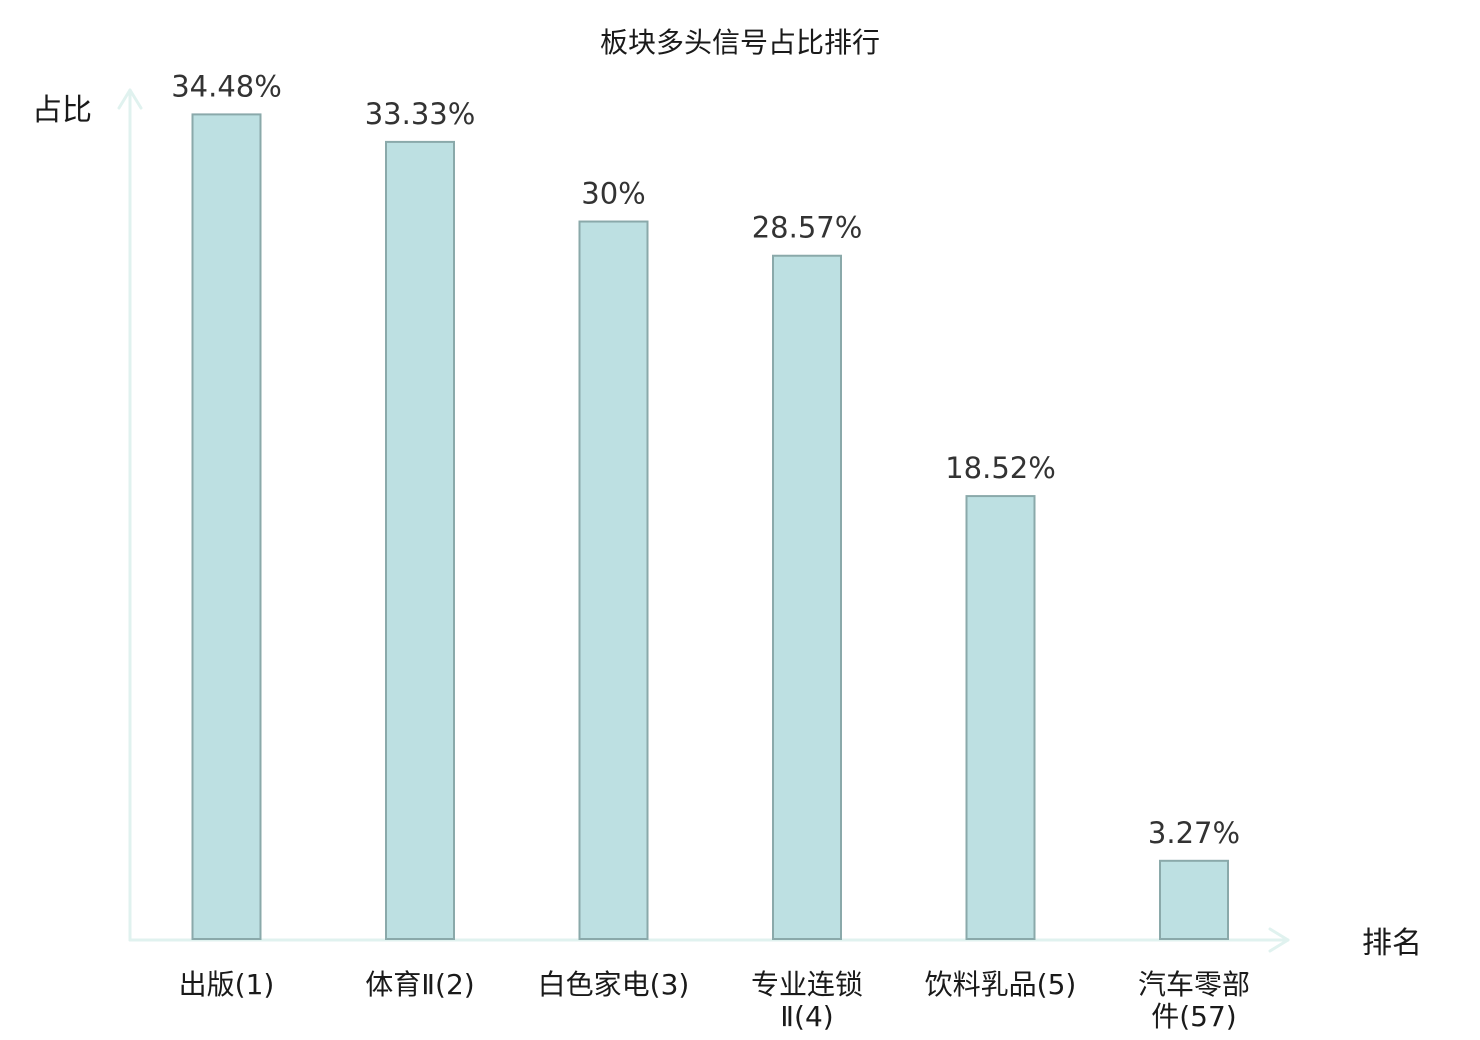 This screenshot has width=1480, height=1040. Describe the element at coordinates (1193, 1016) in the screenshot. I see `category-label-line: 件(57)` at that location.